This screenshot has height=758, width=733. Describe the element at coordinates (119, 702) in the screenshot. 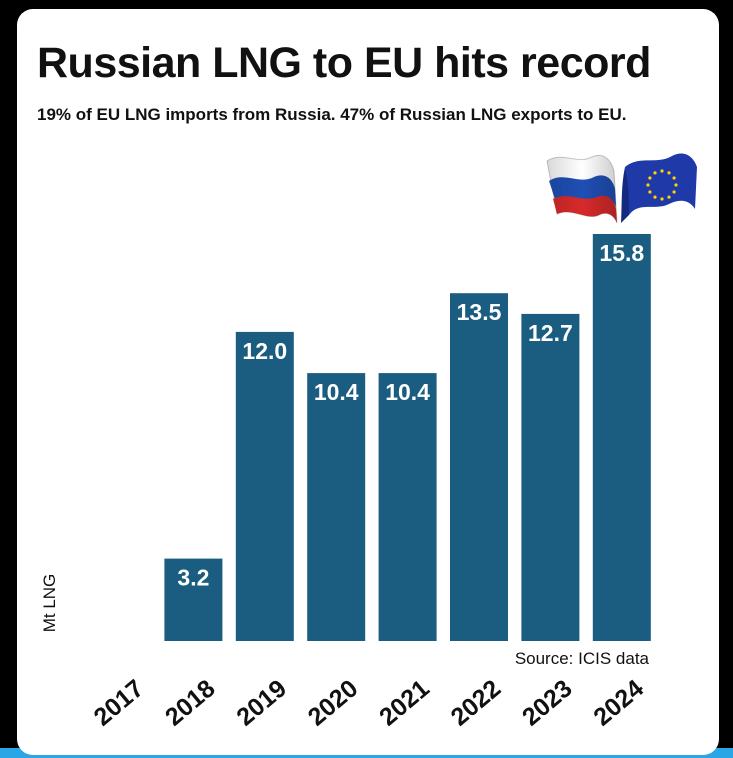

I see `x-tick-label-2017: 2017` at that location.